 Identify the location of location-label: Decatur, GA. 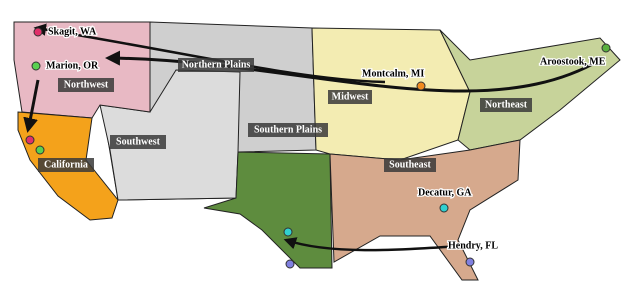
(445, 192).